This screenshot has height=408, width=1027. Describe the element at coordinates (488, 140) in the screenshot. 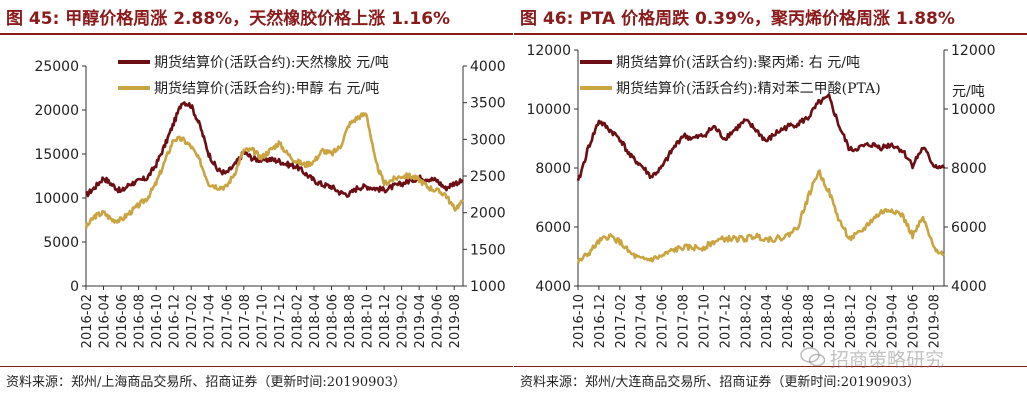

I see `y-right-tick-label: 3000` at that location.